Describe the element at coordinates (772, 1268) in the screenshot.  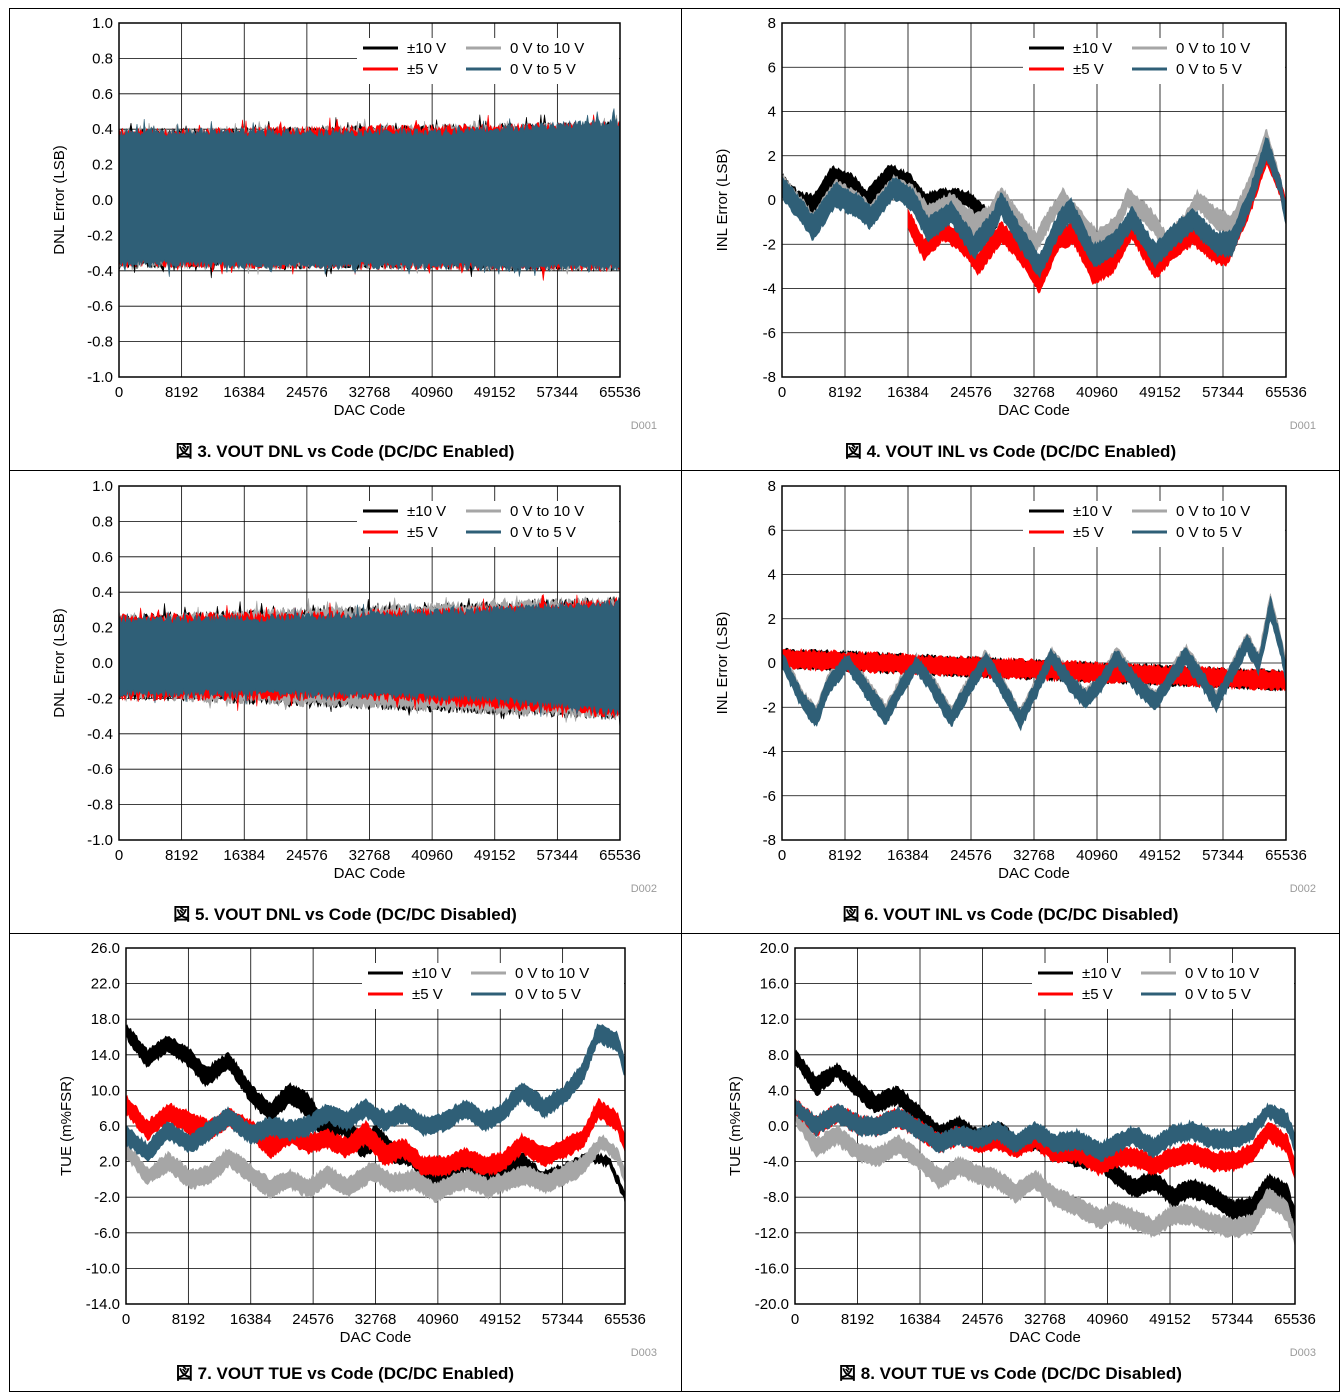
I see `y-tick-label: -16.0` at that location.